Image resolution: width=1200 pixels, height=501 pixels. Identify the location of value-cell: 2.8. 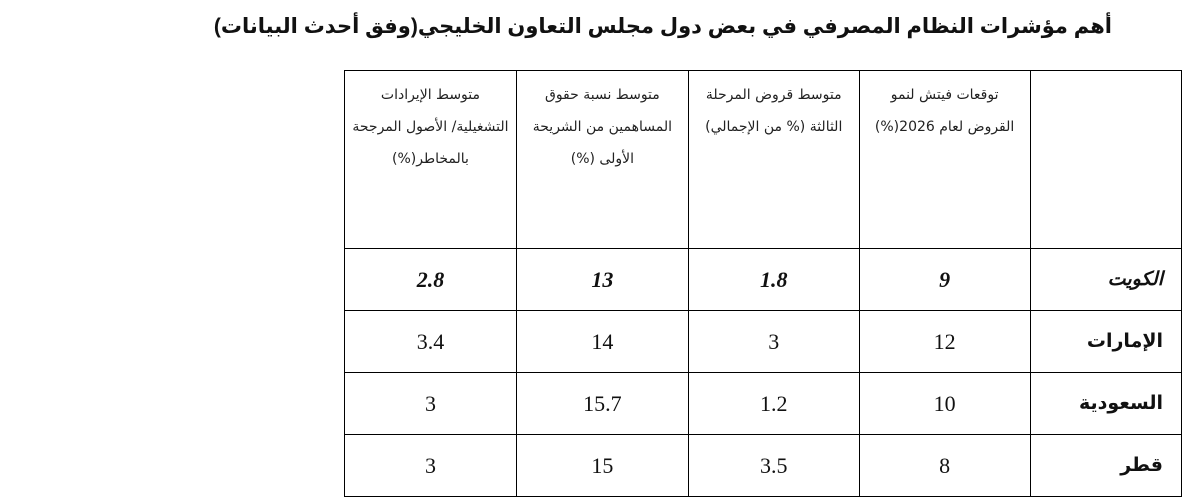
(430, 279).